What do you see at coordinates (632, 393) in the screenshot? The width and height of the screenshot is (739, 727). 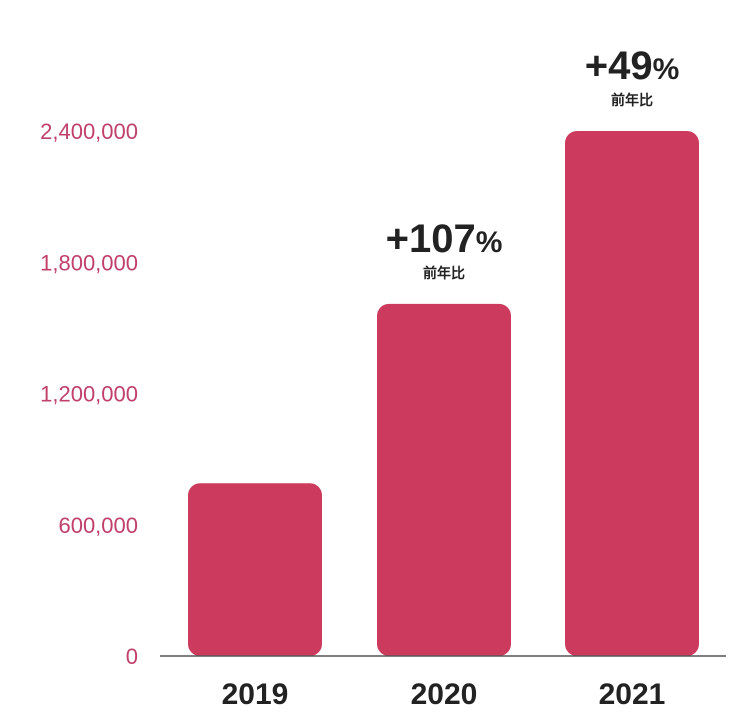 I see `bar-2021` at bounding box center [632, 393].